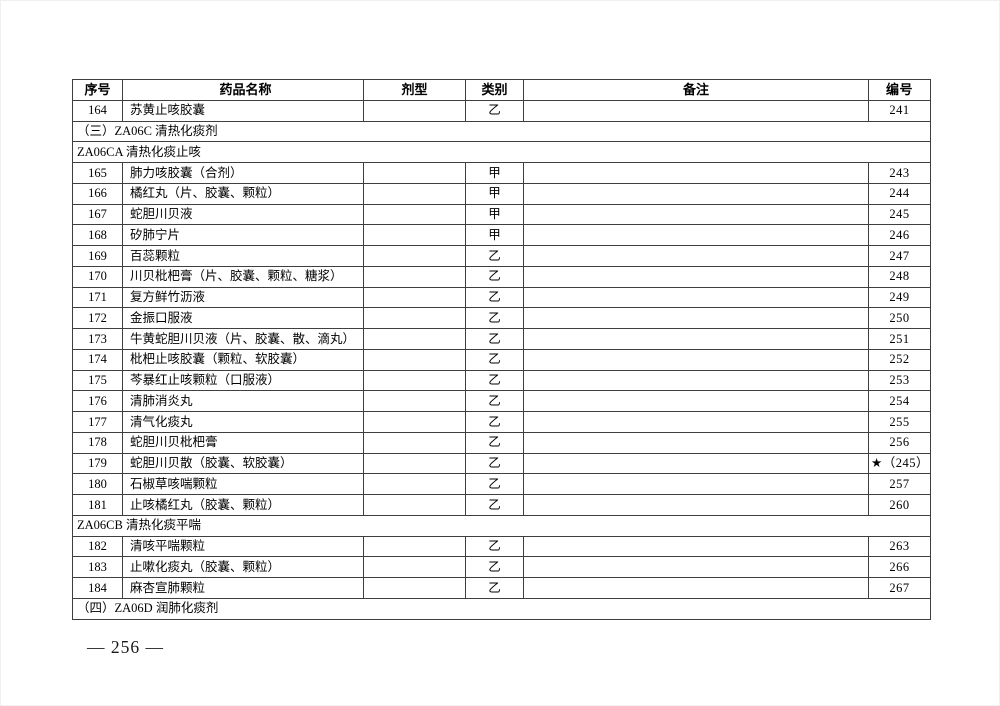  What do you see at coordinates (899, 214) in the screenshot?
I see `cell-code: 245` at bounding box center [899, 214].